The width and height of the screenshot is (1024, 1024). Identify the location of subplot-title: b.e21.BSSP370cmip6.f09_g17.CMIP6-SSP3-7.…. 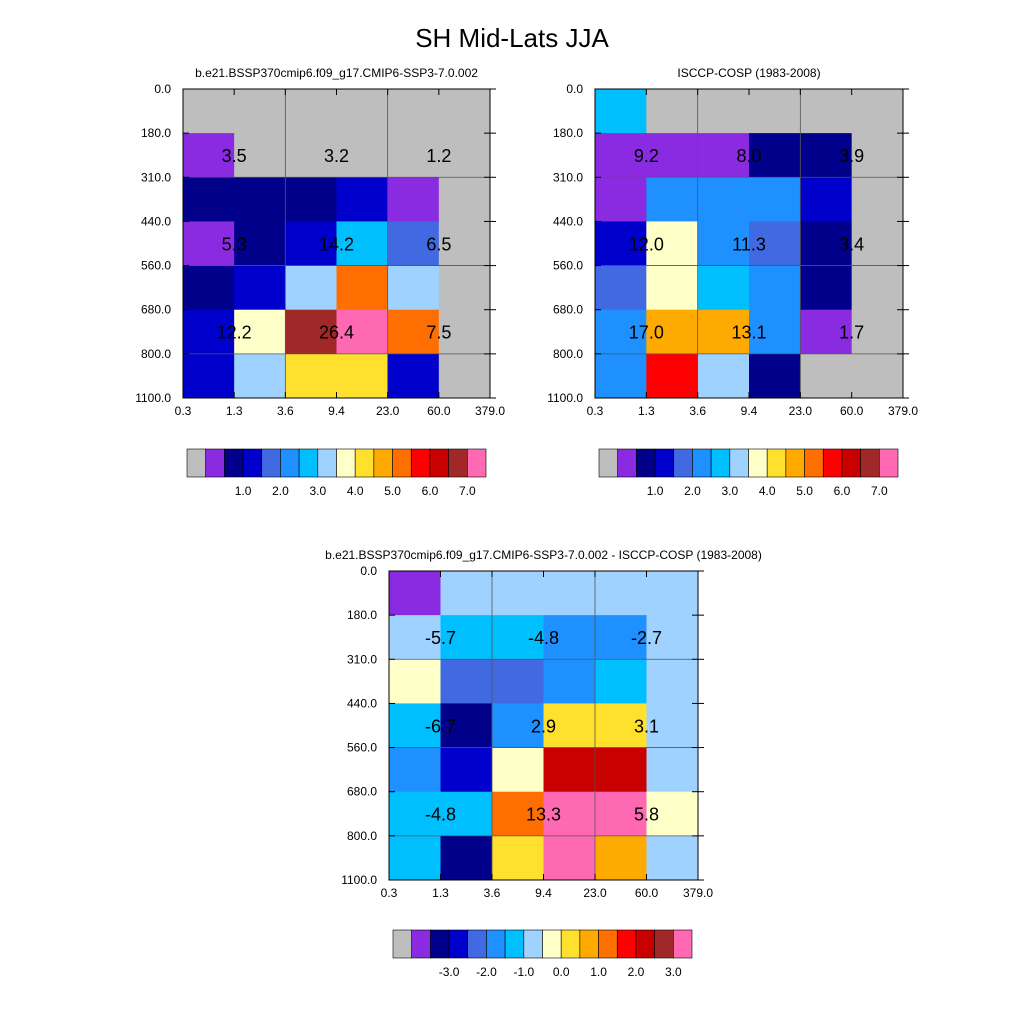
(543, 555).